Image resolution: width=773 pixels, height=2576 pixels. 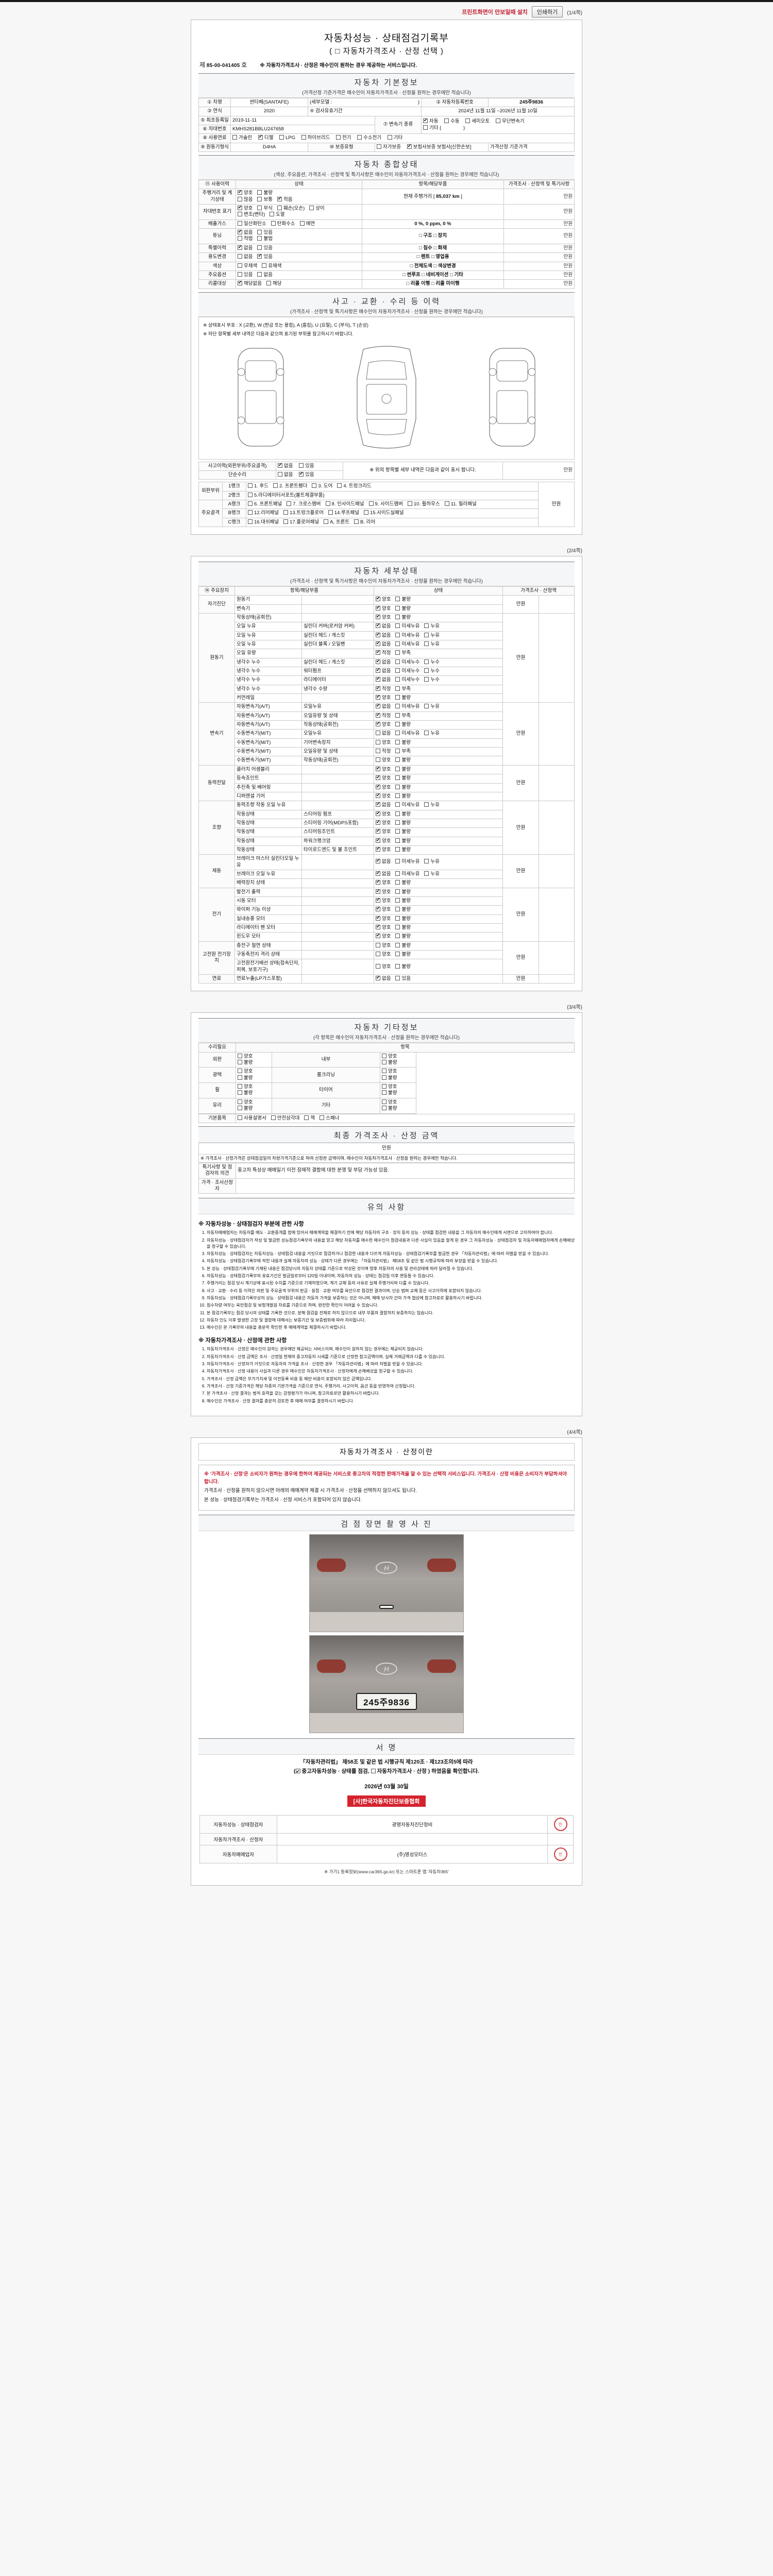 What do you see at coordinates (384, 697) in the screenshot?
I see `detail-1-9-opt-0: 양호` at bounding box center [384, 697].